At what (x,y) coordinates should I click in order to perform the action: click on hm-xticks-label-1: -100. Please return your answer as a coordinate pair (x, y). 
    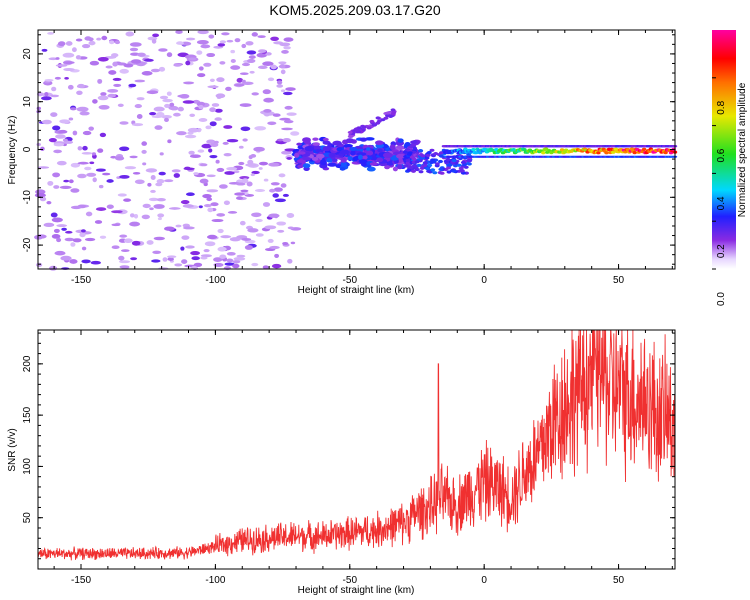
    Looking at the image, I should click on (215, 280).